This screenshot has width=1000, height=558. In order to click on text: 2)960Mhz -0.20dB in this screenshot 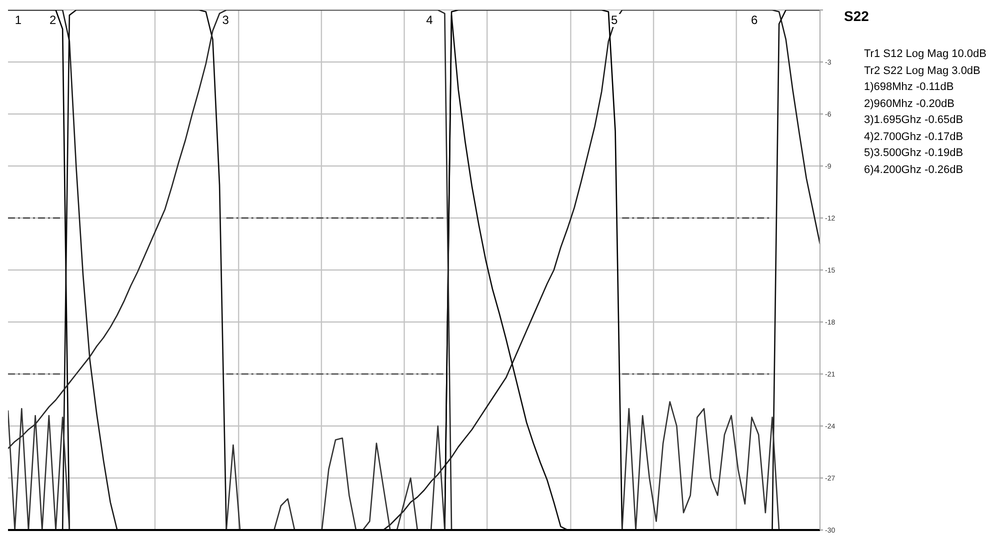, I will do `click(910, 104)`.